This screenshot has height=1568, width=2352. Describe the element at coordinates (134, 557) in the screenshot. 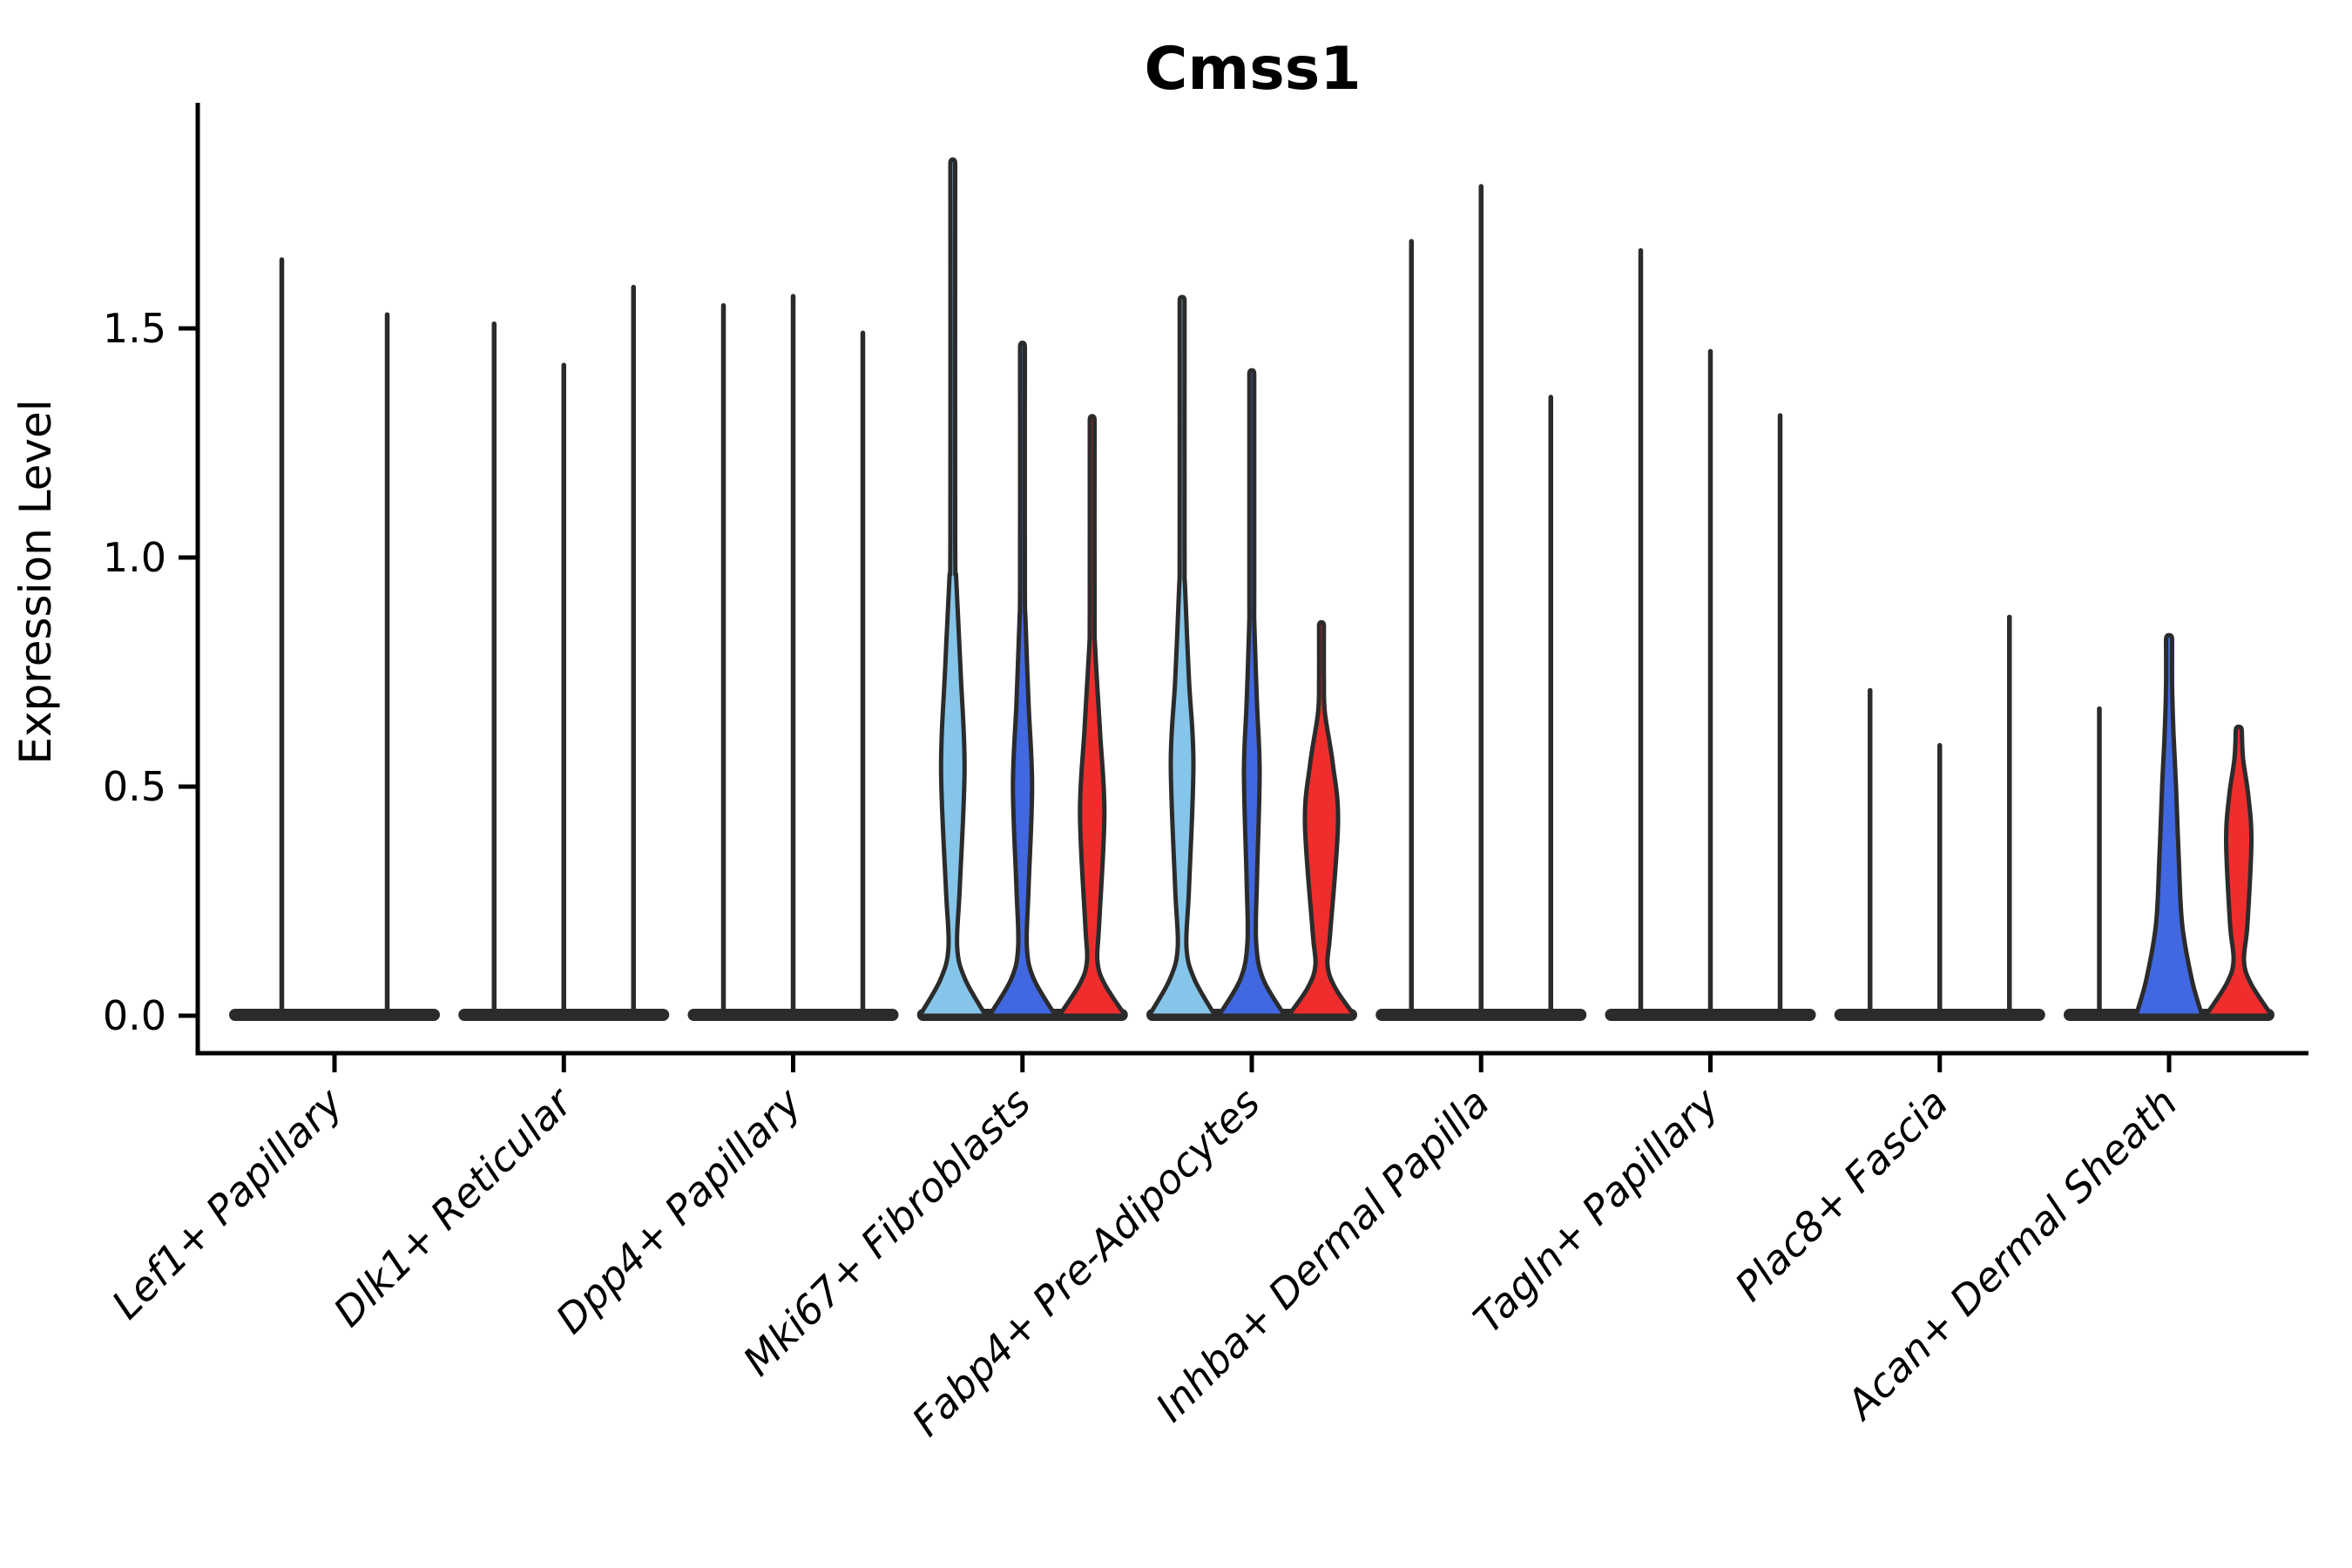

I see `y-tick-label: 1.0` at that location.